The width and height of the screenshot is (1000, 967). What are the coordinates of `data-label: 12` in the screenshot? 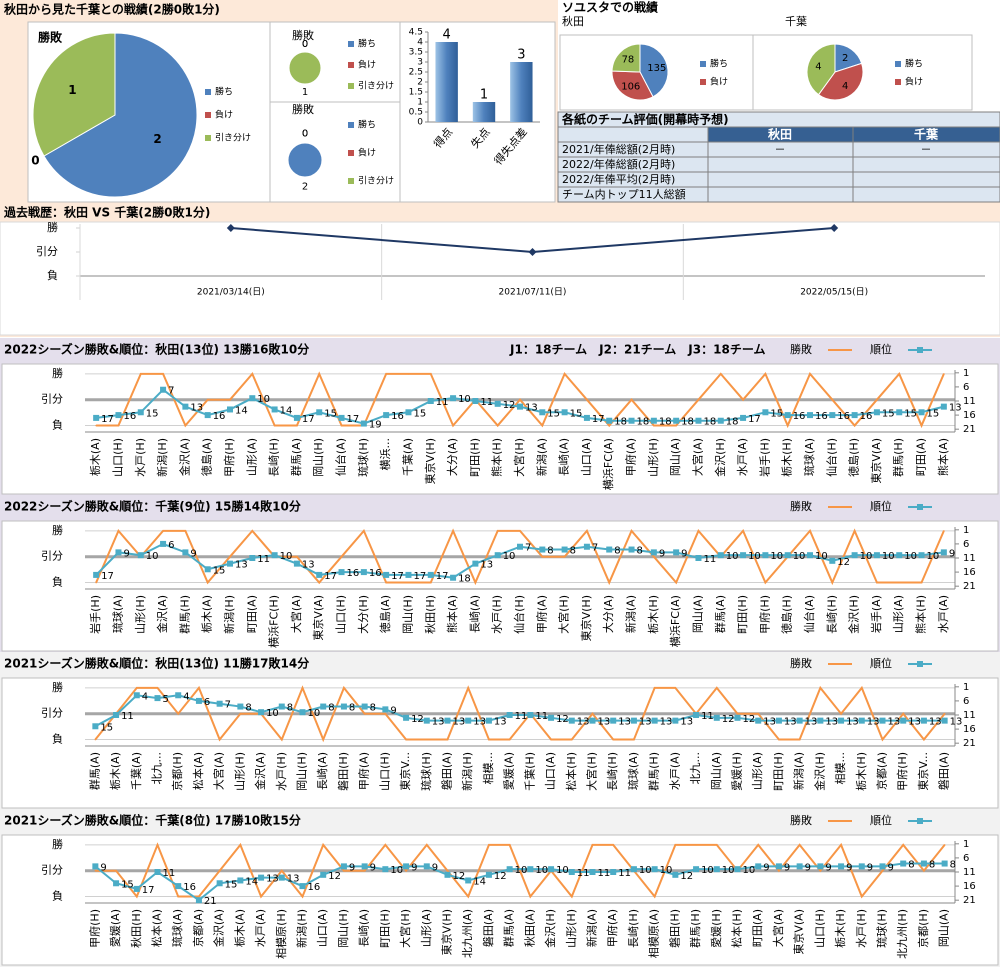 It's located at (686, 876).